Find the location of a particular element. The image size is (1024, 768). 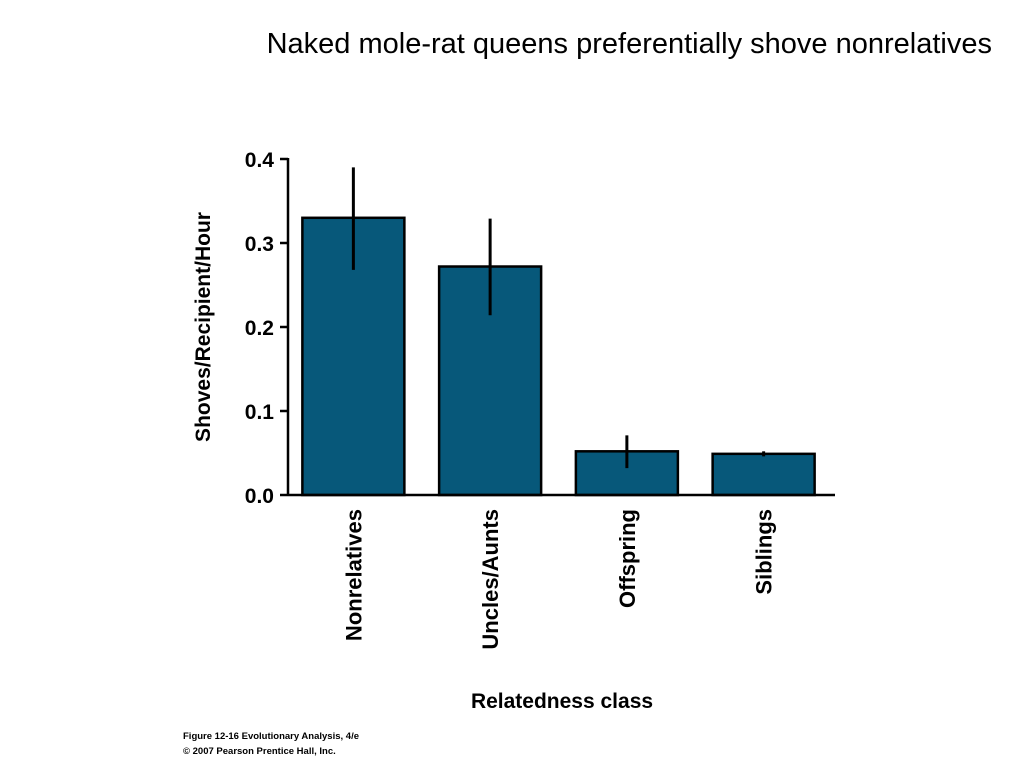

y-tick-label: 0.2 is located at coordinates (259, 328).